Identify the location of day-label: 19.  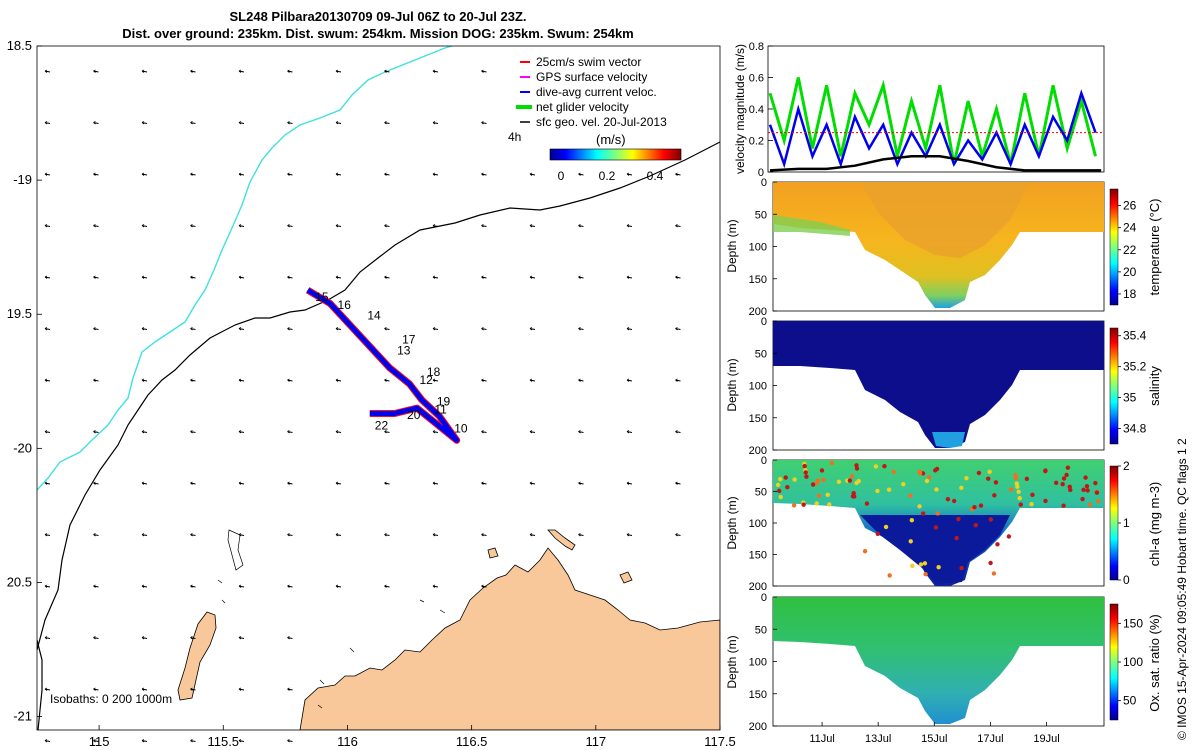
(444, 401).